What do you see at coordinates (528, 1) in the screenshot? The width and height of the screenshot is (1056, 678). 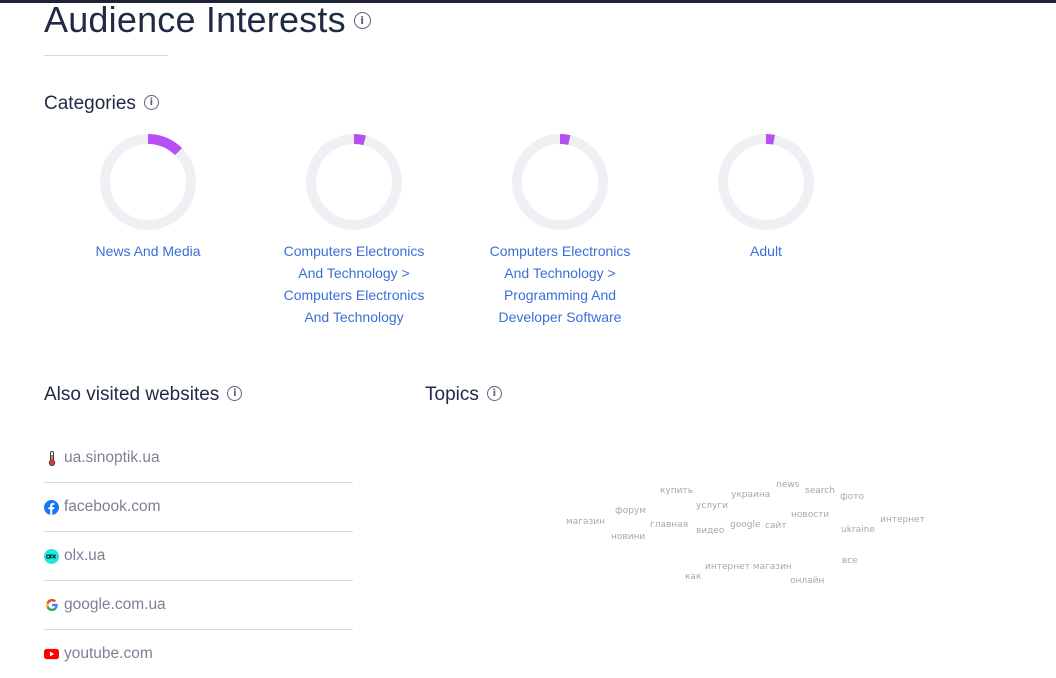 I see `top-border` at bounding box center [528, 1].